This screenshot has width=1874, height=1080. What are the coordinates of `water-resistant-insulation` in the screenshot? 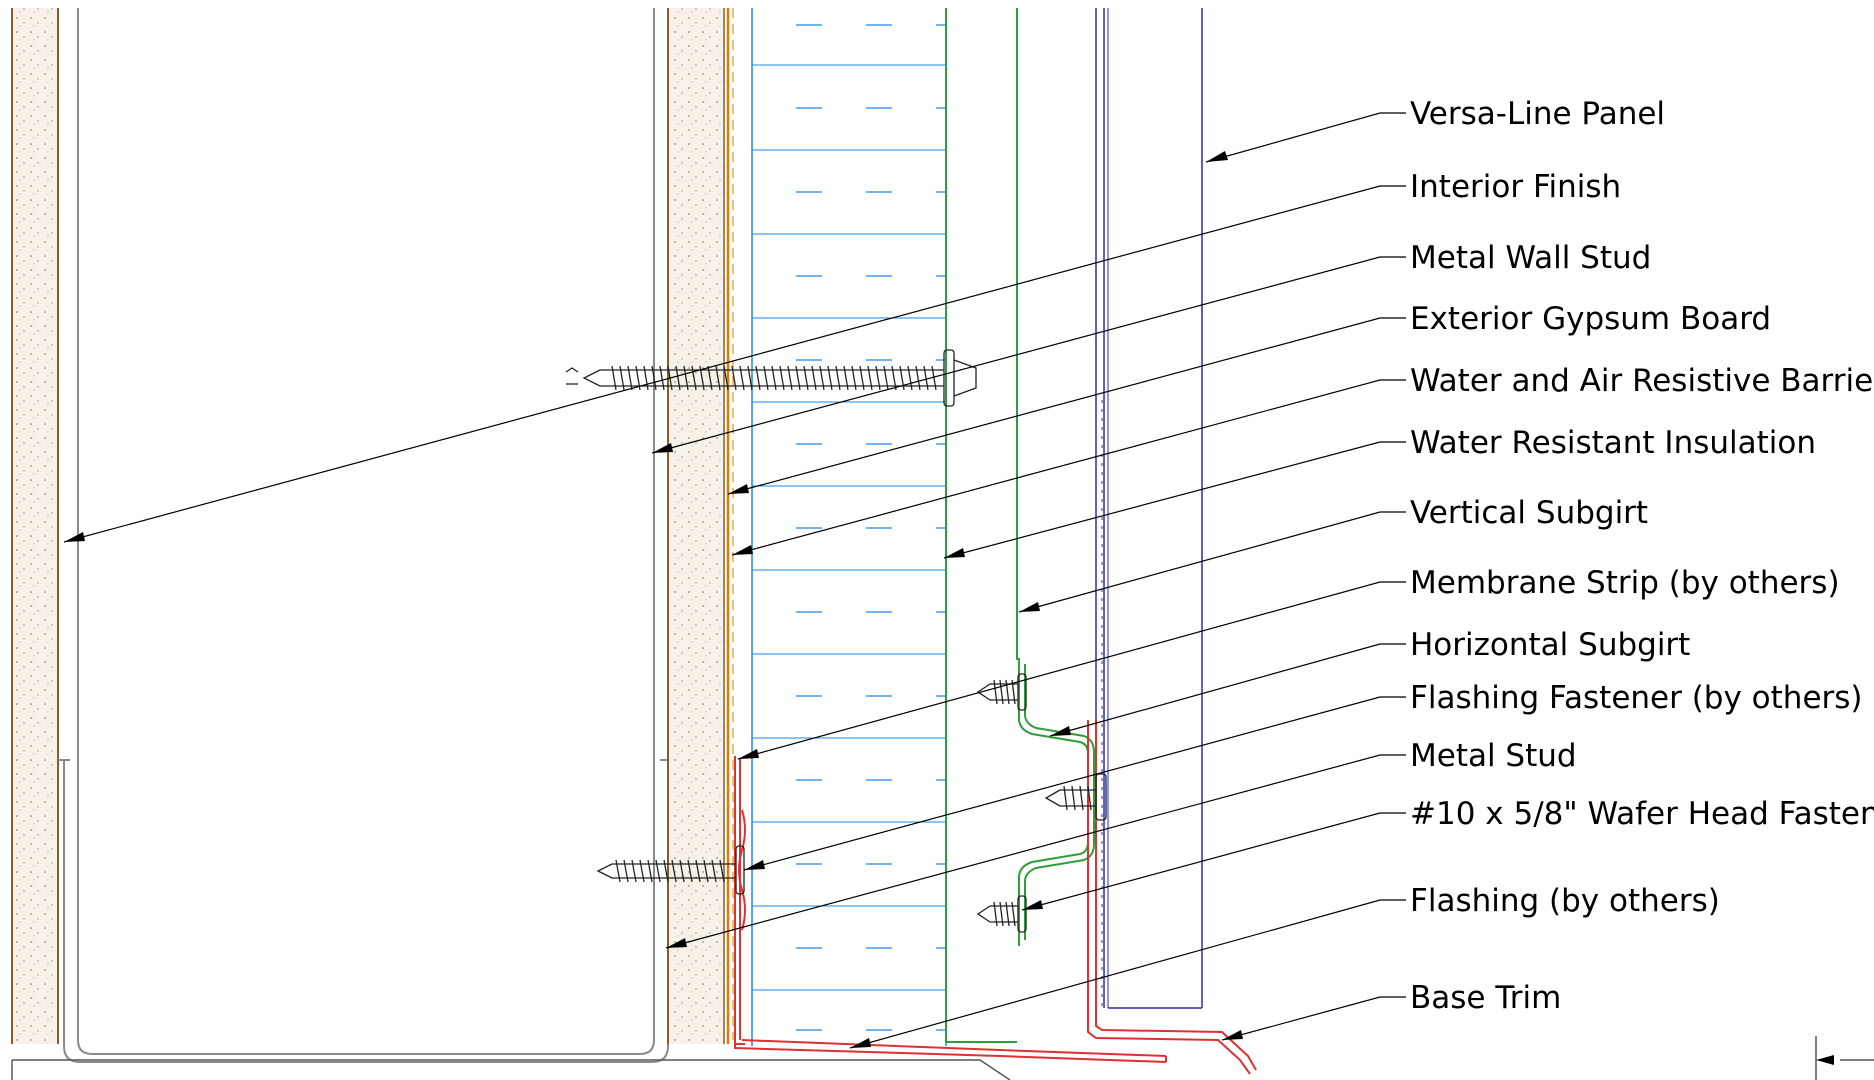 It's located at (849, 527).